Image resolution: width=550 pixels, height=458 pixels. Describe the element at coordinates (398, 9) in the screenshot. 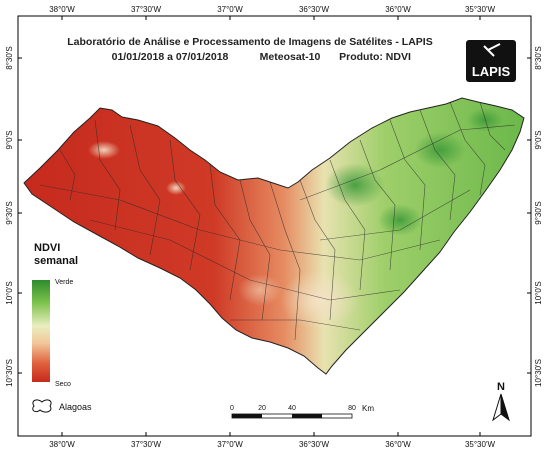

I see `top-lon-label: 36°0'W` at that location.